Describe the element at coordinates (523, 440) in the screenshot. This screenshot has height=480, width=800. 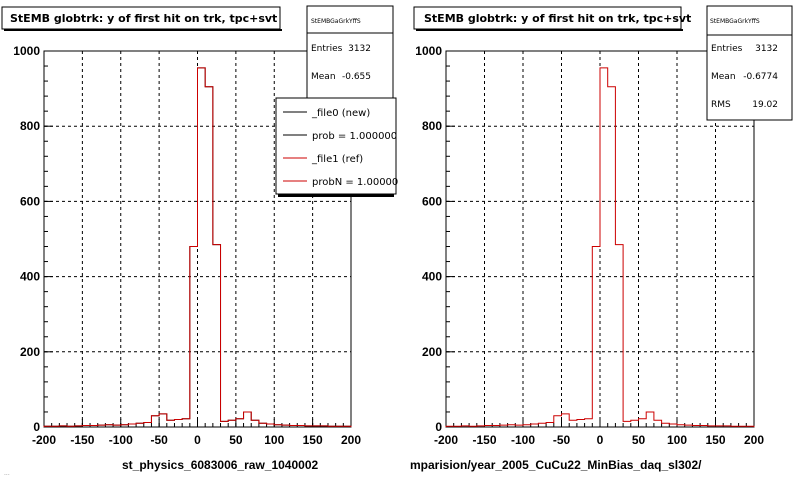
I see `right-x-tick-label: -100` at that location.